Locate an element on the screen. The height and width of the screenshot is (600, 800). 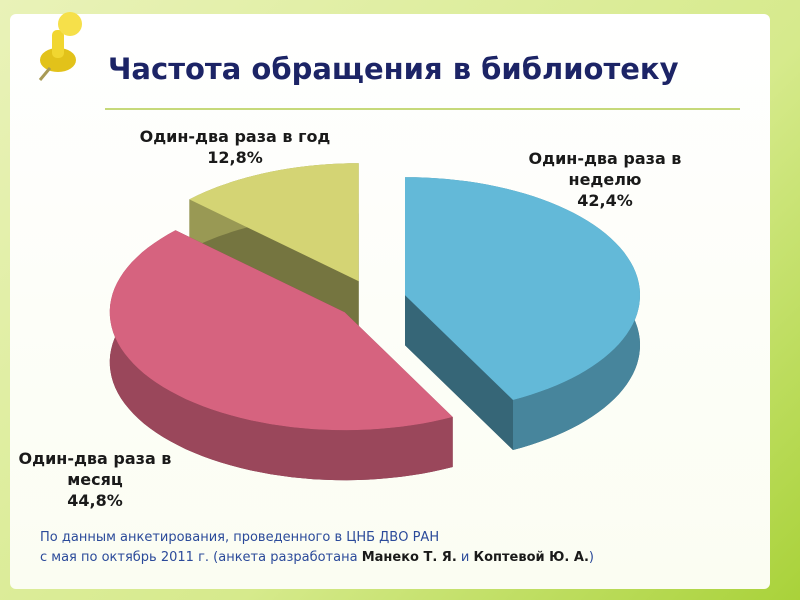
category-label: Один-два раза в неделю is located at coordinates (605, 169).